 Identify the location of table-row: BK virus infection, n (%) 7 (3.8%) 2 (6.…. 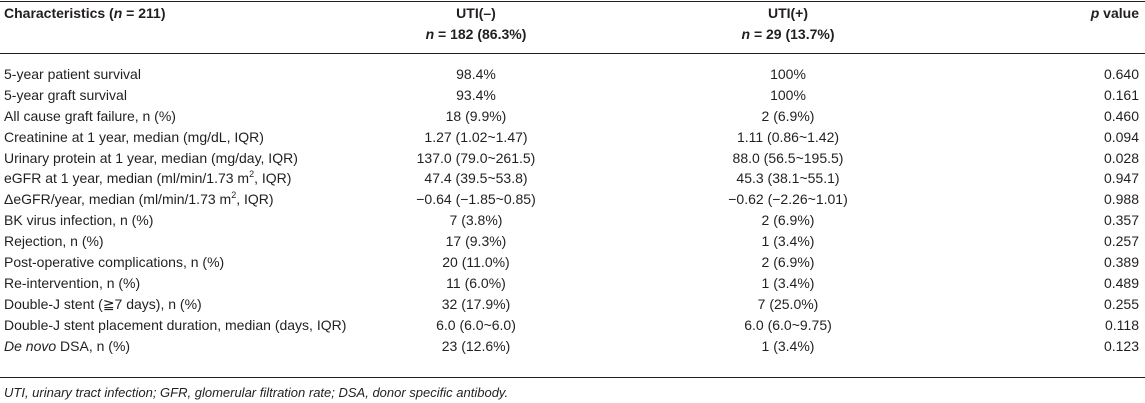
(572, 220).